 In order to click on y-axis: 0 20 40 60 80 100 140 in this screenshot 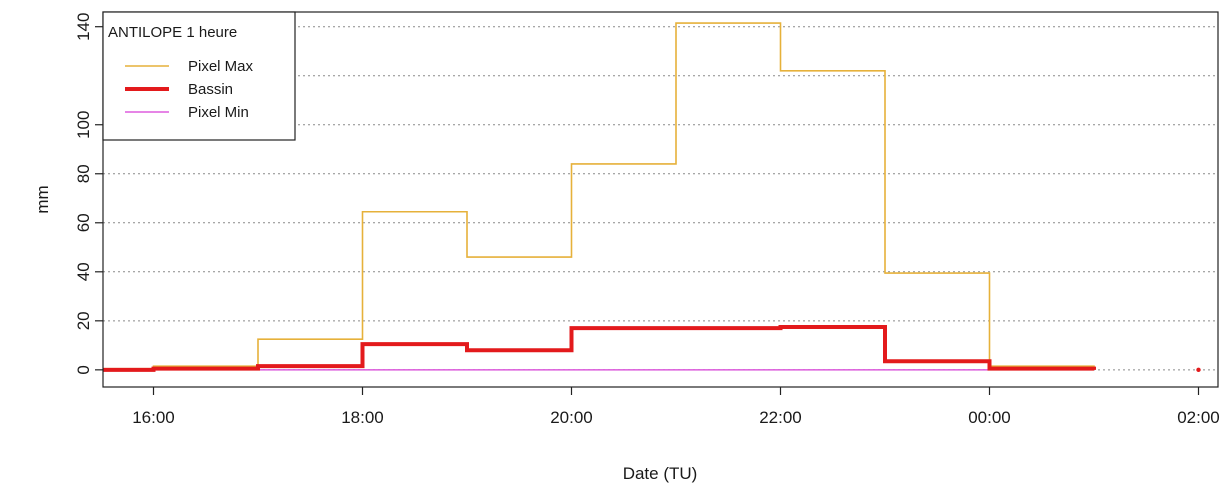, I will do `click(88, 194)`.